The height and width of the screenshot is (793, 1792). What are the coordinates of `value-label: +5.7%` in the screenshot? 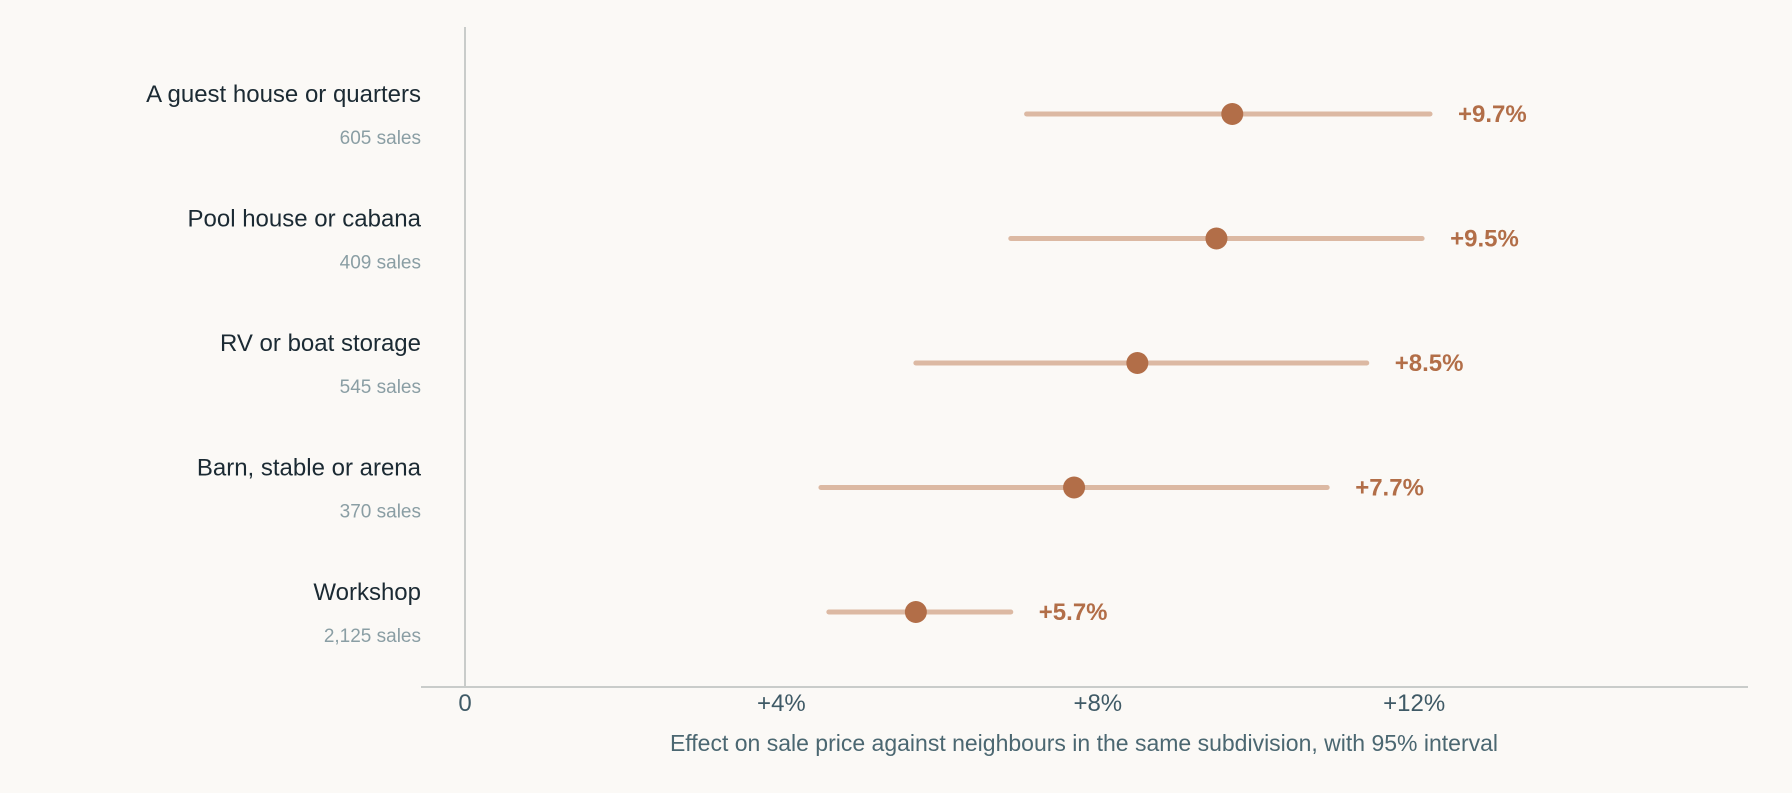 It's located at (1073, 612).